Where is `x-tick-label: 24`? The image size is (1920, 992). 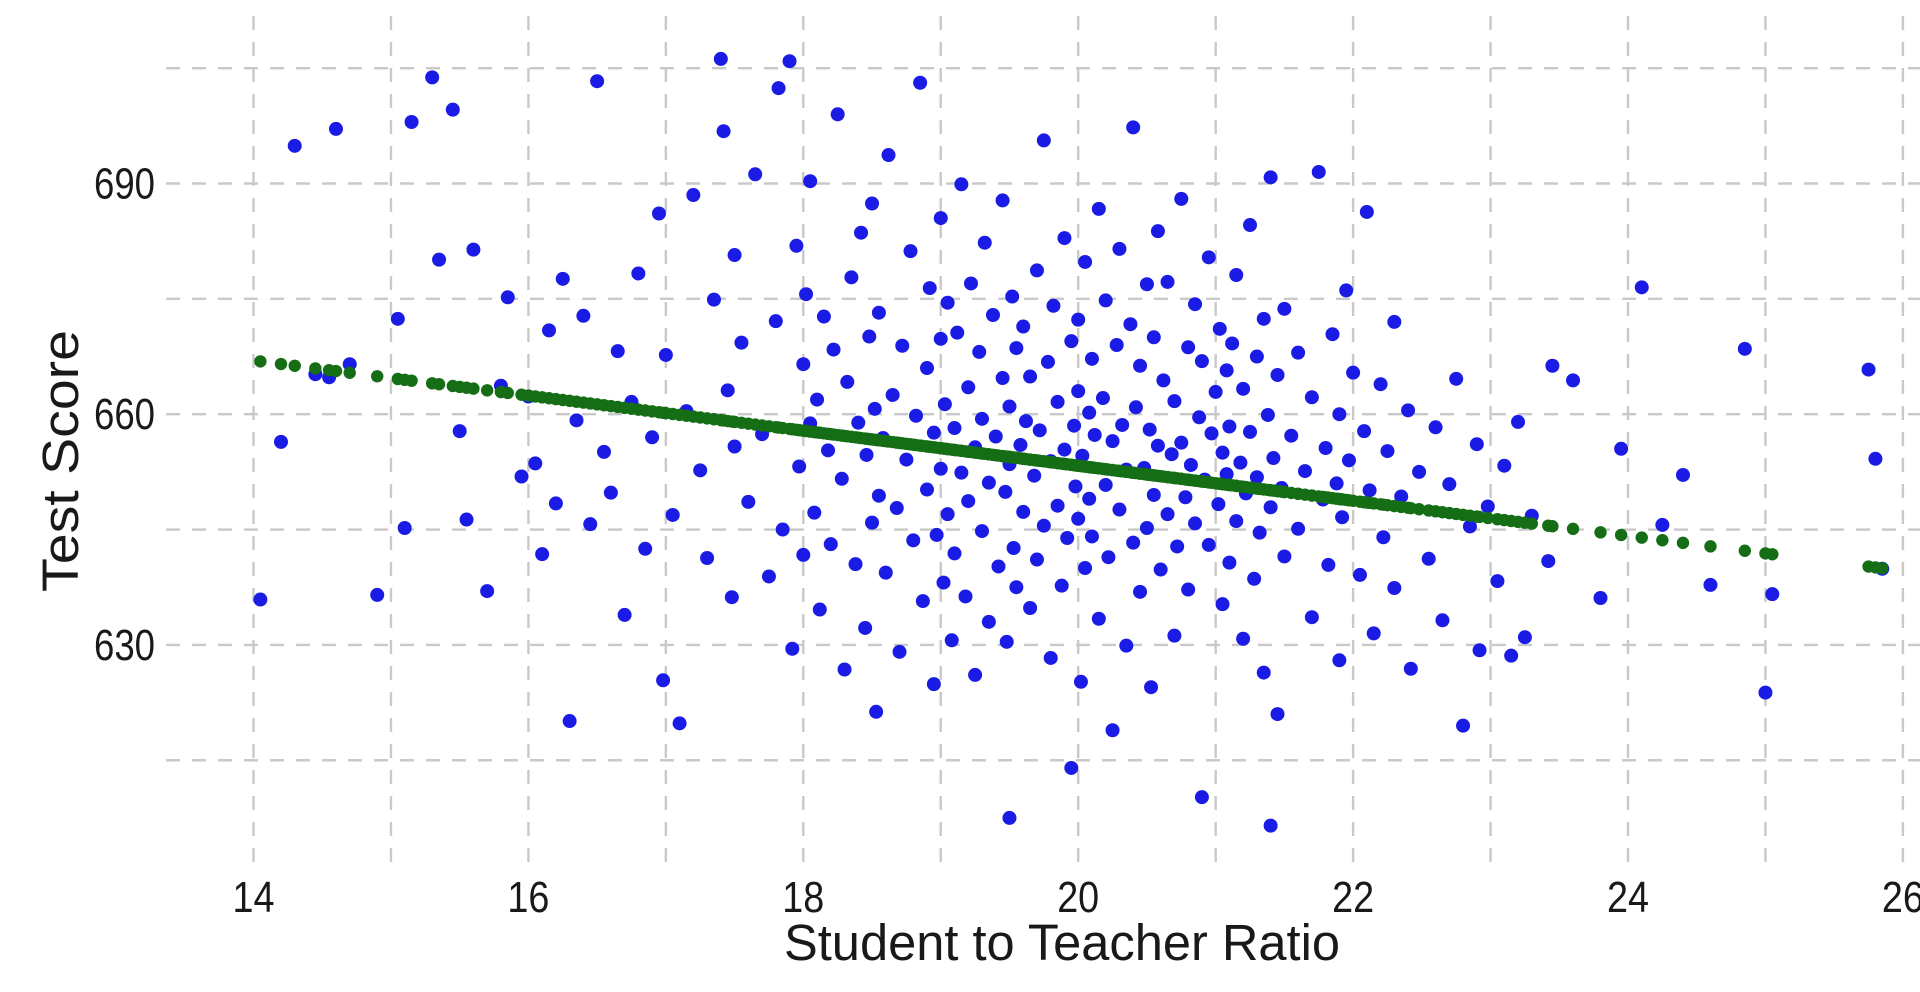 x-tick-label: 24 is located at coordinates (1628, 897).